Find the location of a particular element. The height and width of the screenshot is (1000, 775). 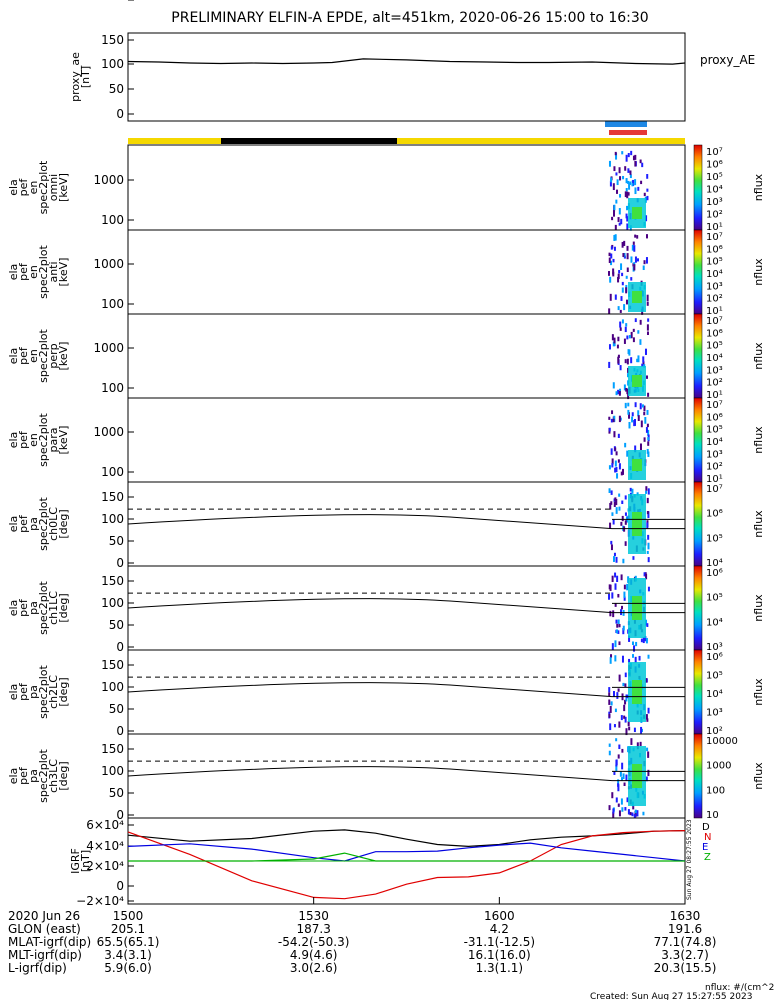

y-tick-label: 150 is located at coordinates (112, 749).